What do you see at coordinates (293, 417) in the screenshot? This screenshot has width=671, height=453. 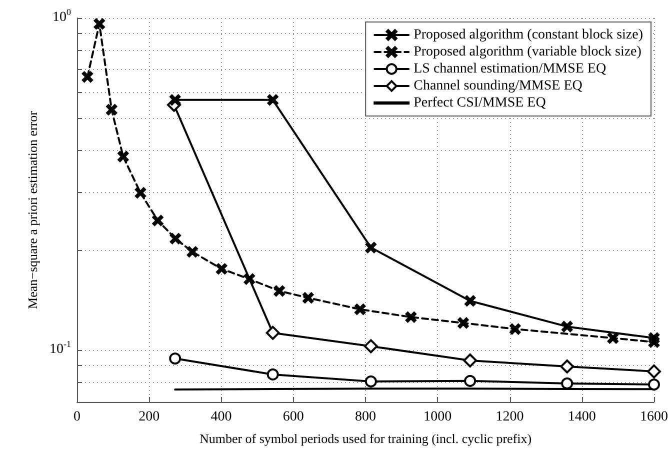 I see `x-tick-label: 600` at bounding box center [293, 417].